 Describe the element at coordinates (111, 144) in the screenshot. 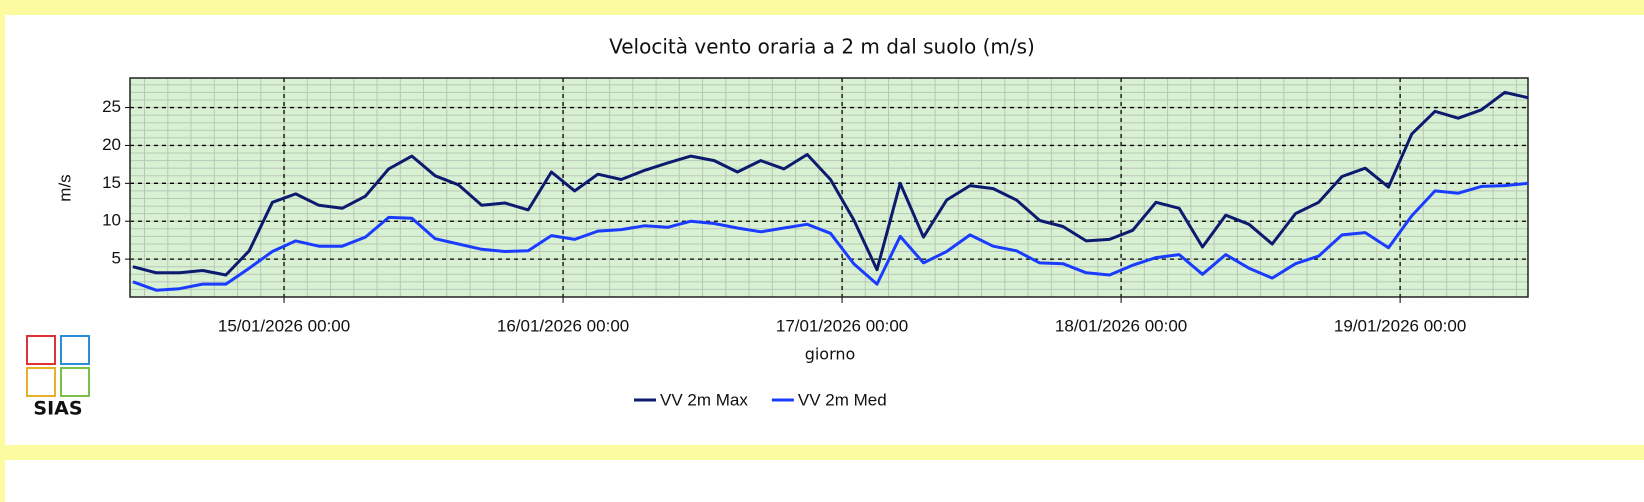

I see `y-tick-label: 20` at that location.